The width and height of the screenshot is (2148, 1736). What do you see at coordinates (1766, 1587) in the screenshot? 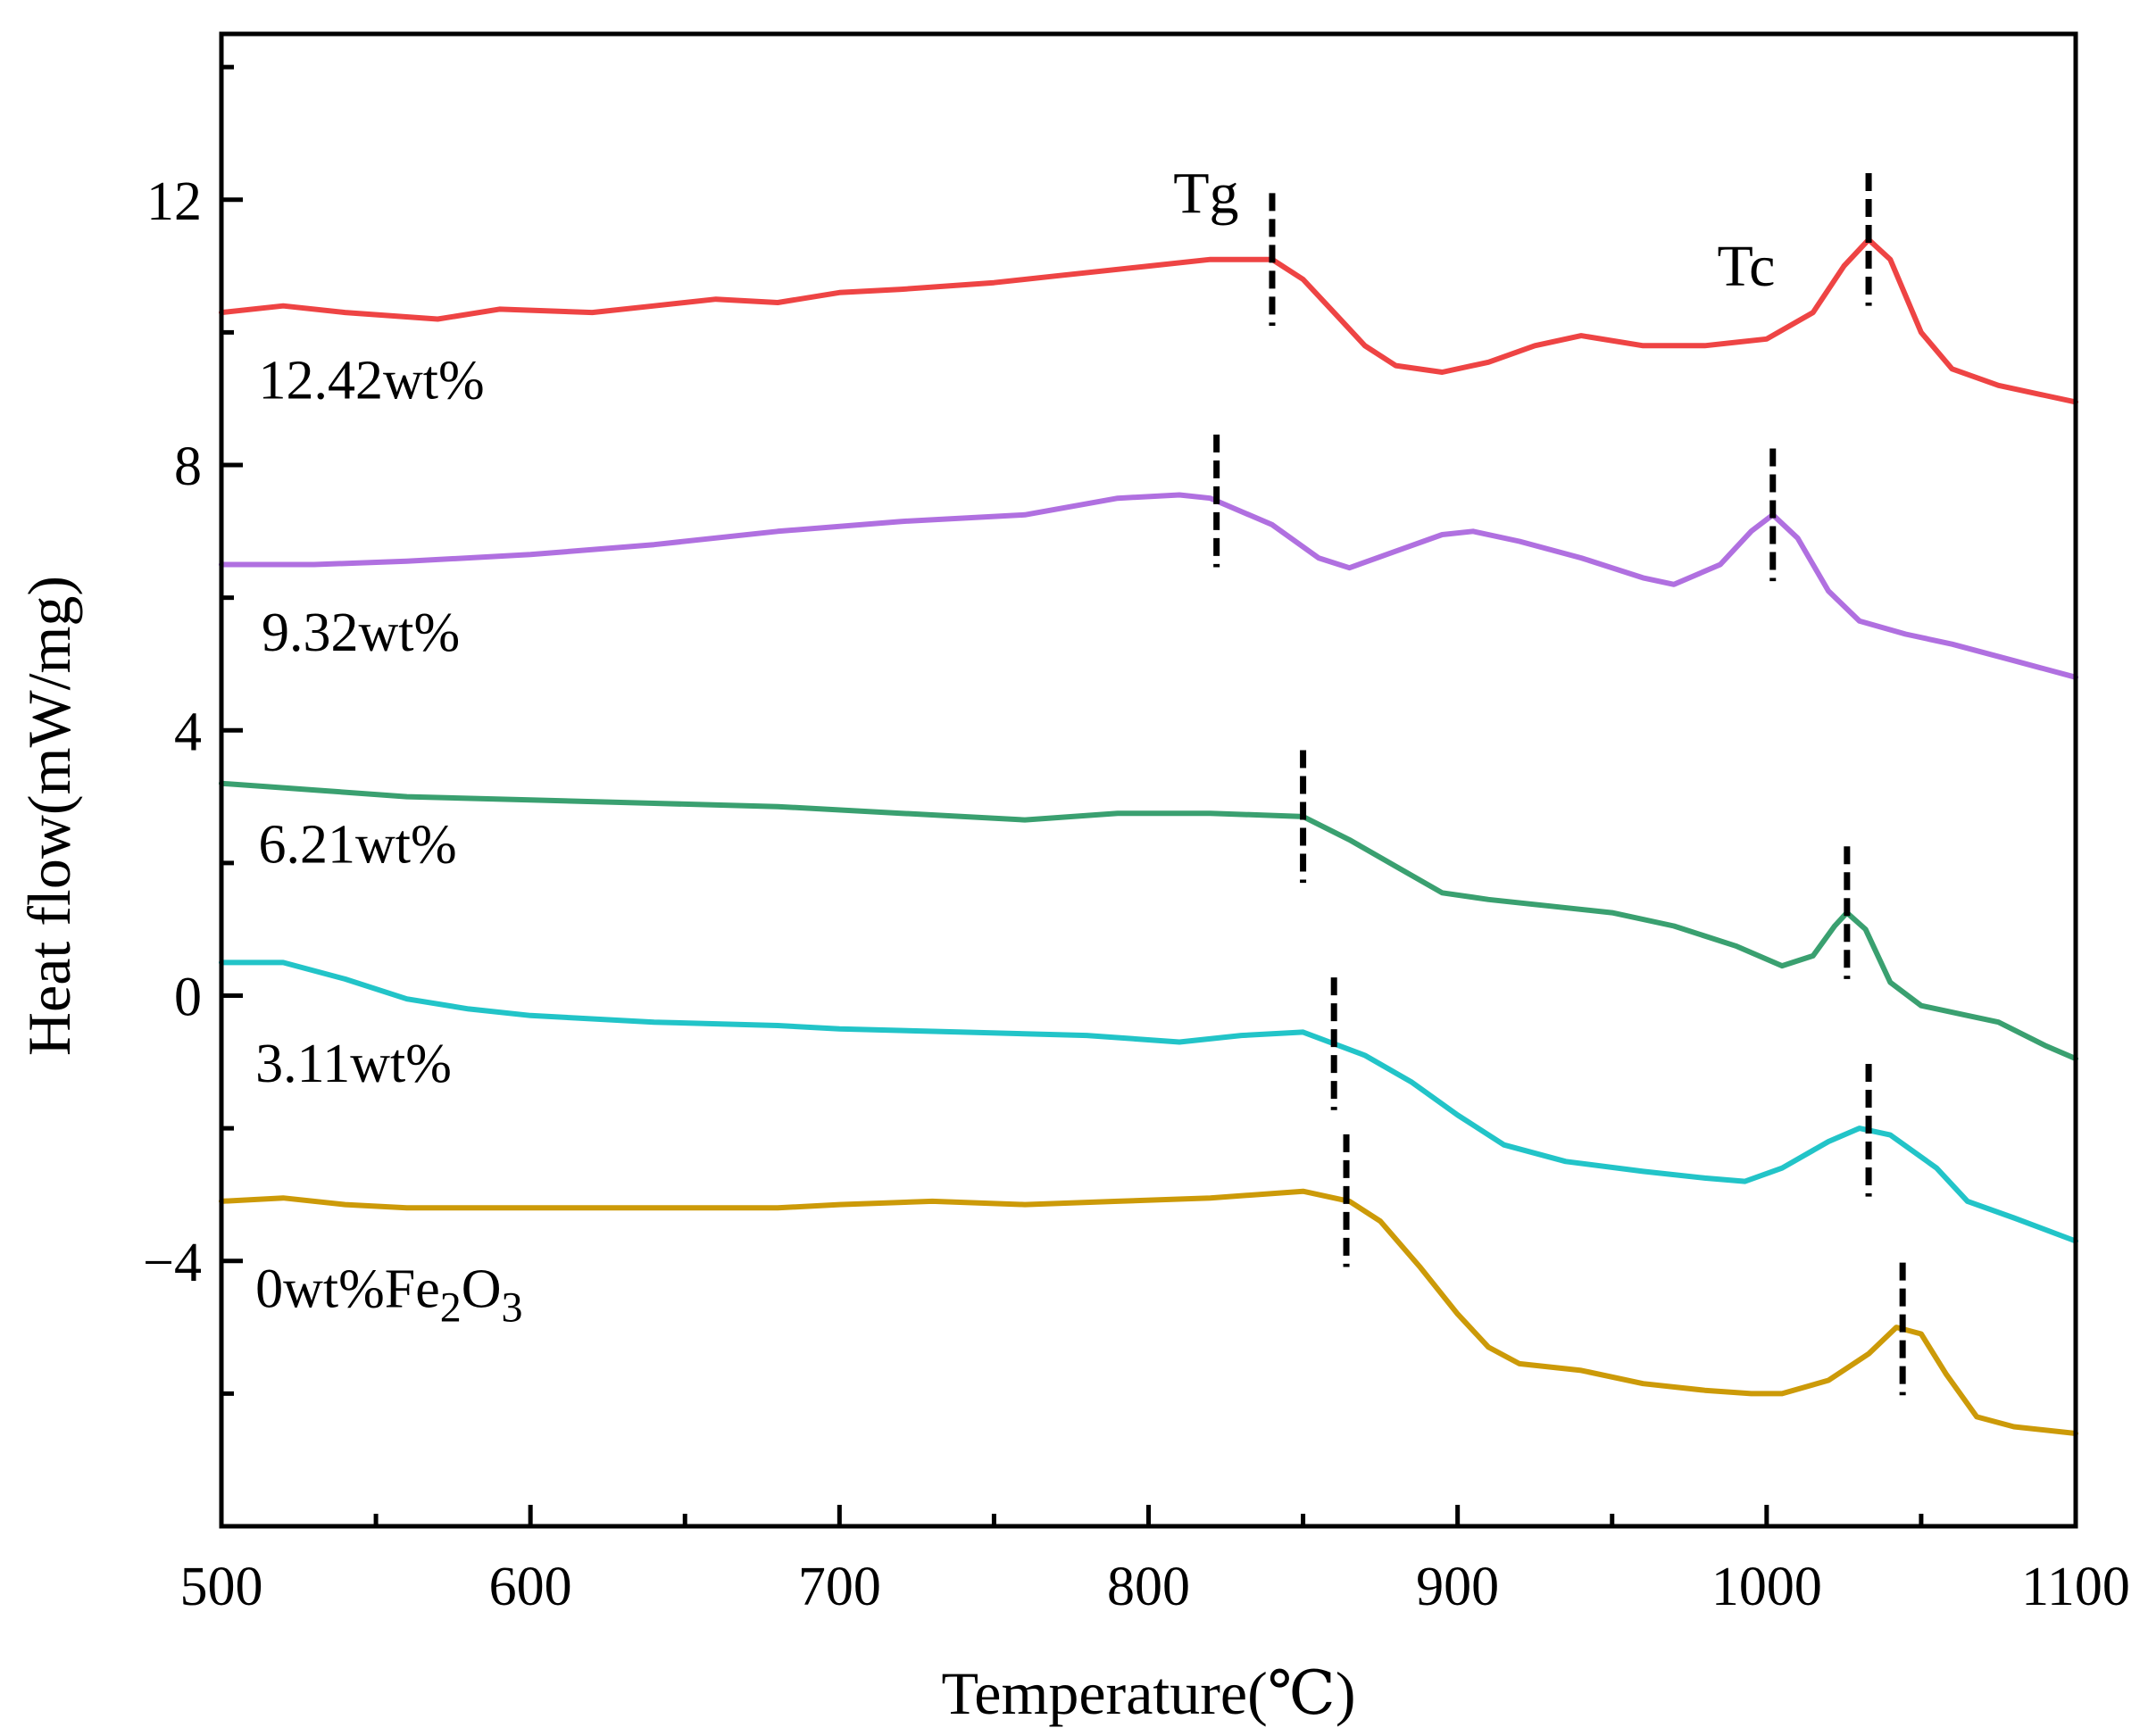
I see `x-tick-label: 1000` at bounding box center [1766, 1587].